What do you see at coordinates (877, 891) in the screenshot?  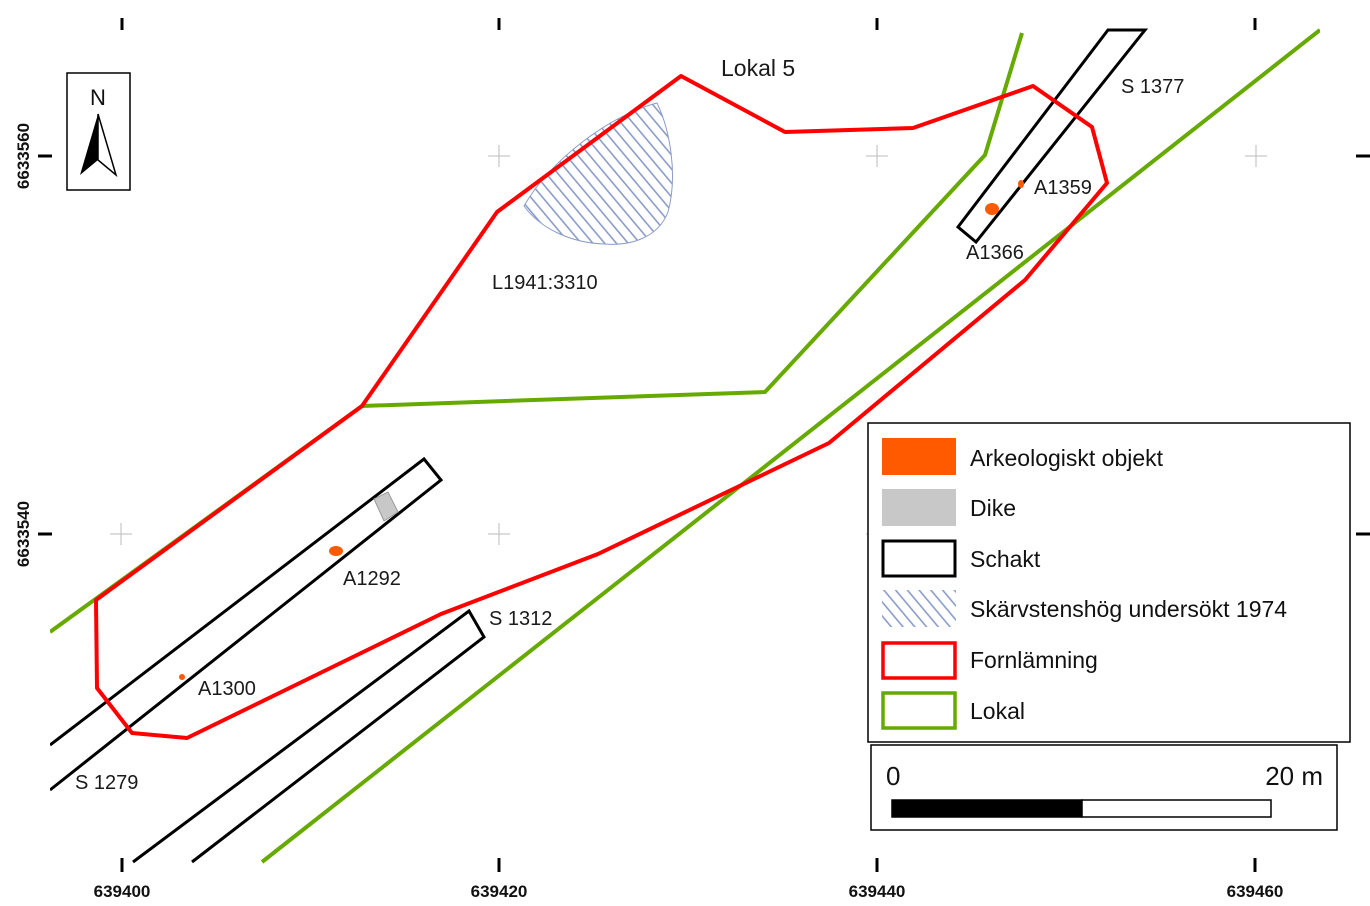 I see `x-tick-label: 639440` at bounding box center [877, 891].